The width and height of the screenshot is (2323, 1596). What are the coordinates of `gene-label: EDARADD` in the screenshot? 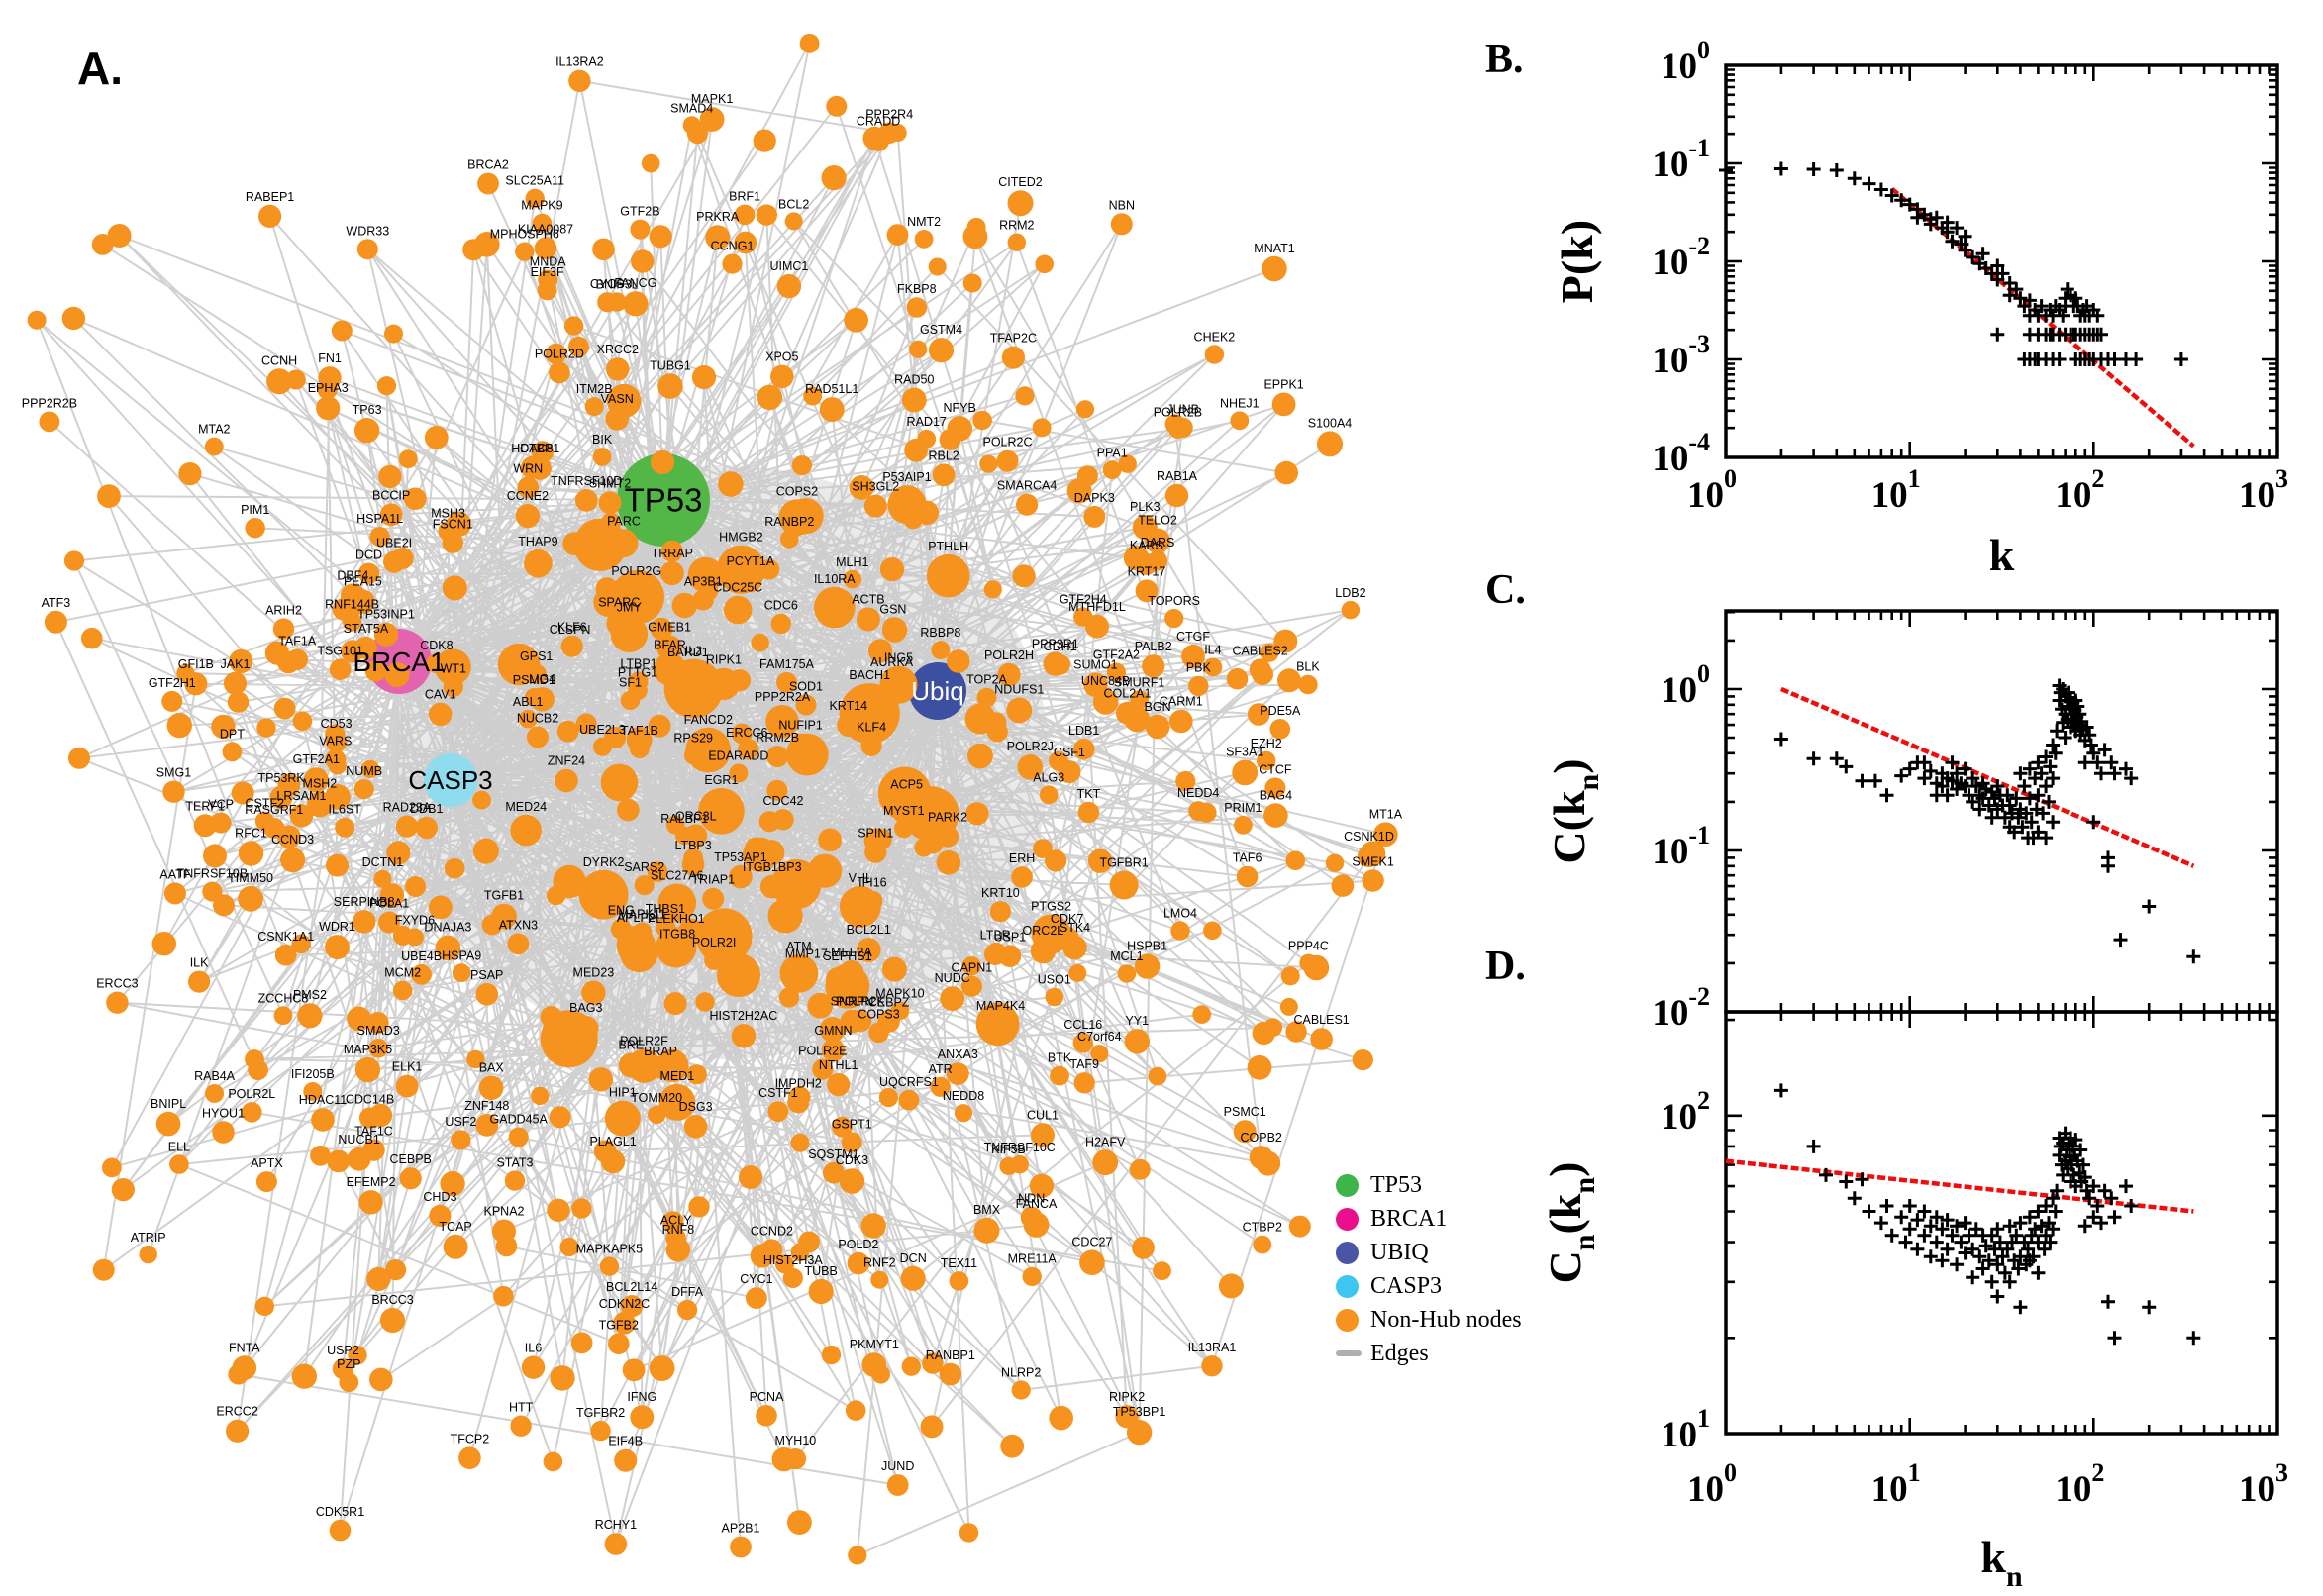 It's located at (738, 755).